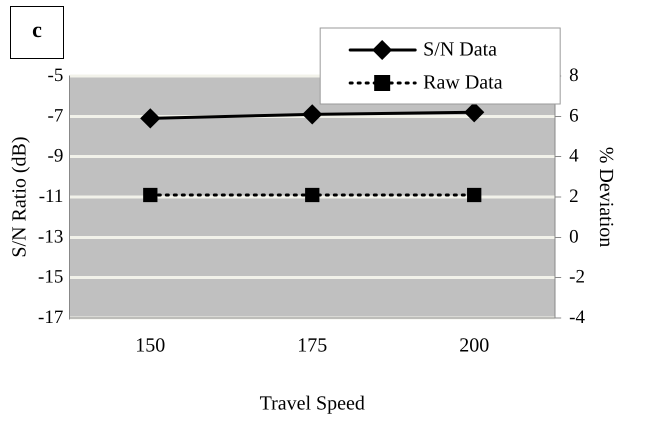  Describe the element at coordinates (574, 237) in the screenshot. I see `y2-tick-label: 0` at that location.